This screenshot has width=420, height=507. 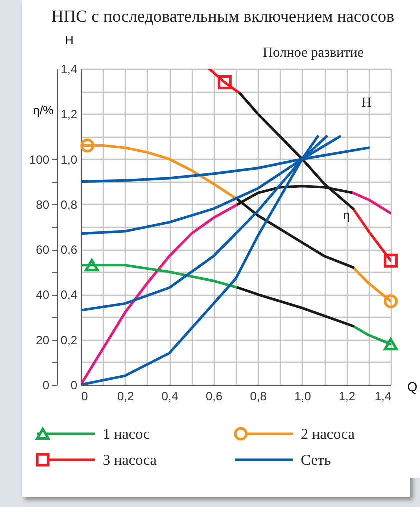 What do you see at coordinates (39, 159) in the screenshot?
I see `y2-tick-label: 100` at bounding box center [39, 159].